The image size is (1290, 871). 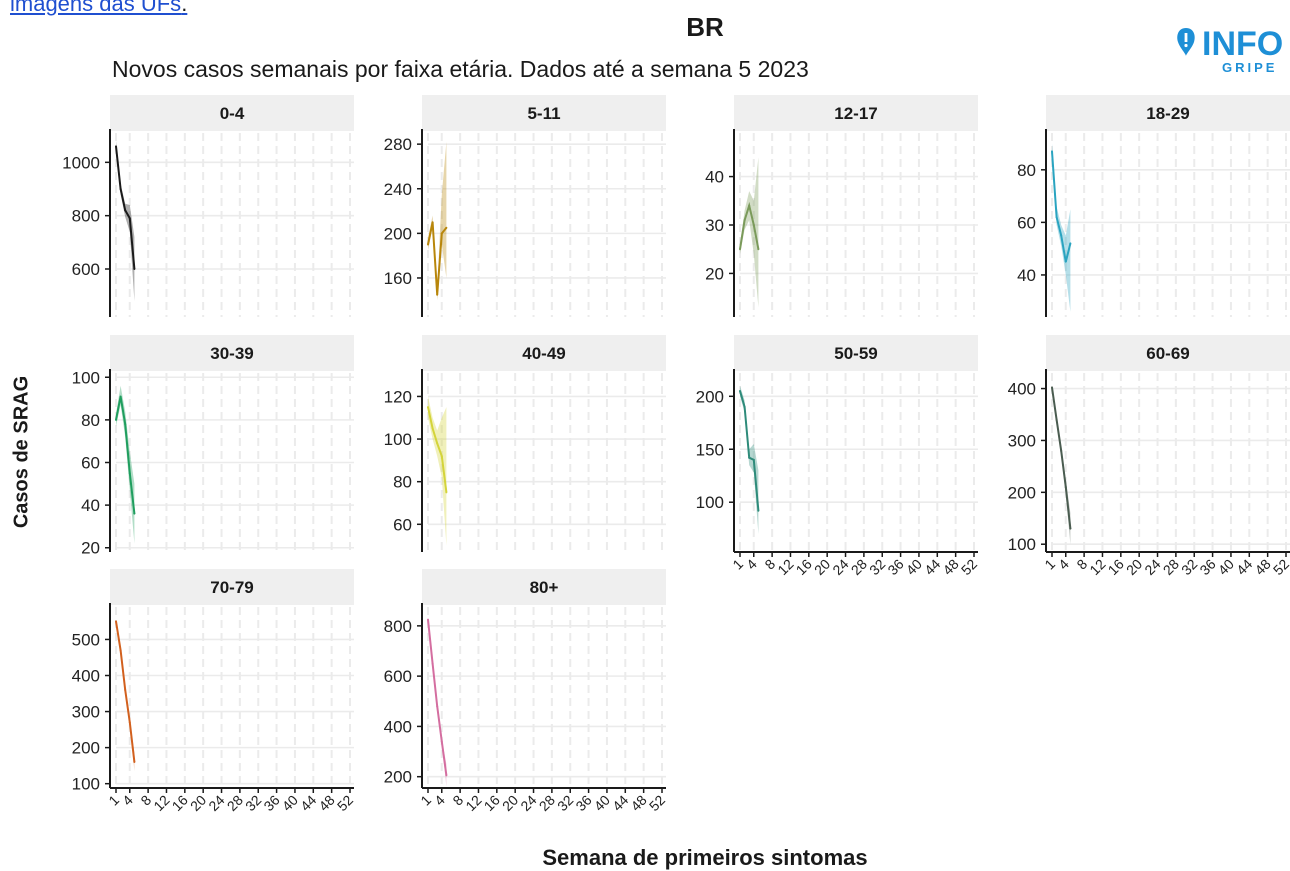 I want to click on x-axis-label: Semana de primeiros sintomas, so click(x=705, y=857).